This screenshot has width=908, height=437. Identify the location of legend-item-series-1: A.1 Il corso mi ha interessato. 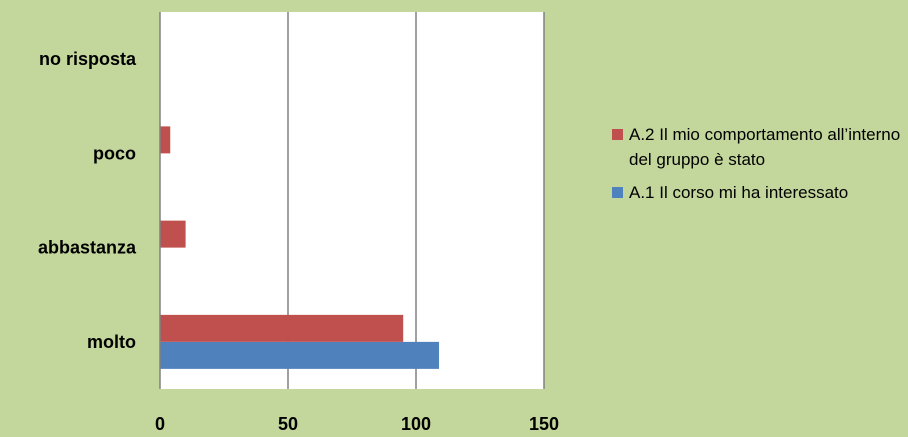
(758, 192).